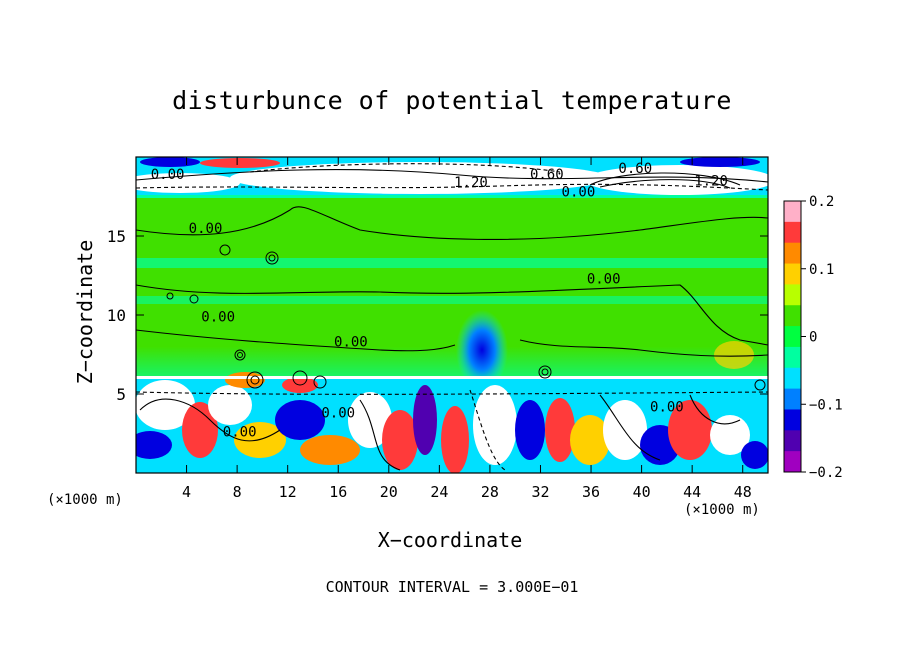 This screenshot has height=654, width=904. What do you see at coordinates (692, 492) in the screenshot?
I see `x-tick-label: 44` at bounding box center [692, 492].